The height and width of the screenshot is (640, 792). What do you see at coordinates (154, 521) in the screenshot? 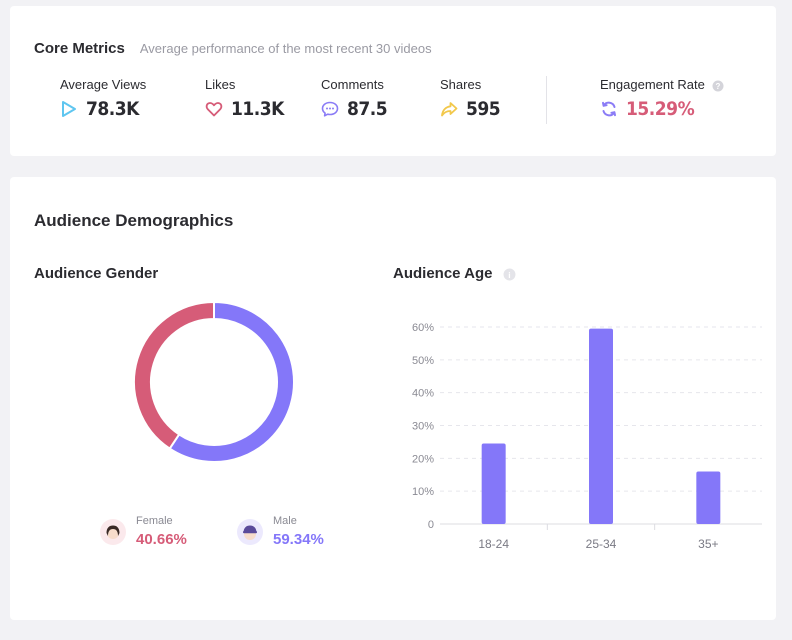
I see `legend-female-label: Female` at bounding box center [154, 521].